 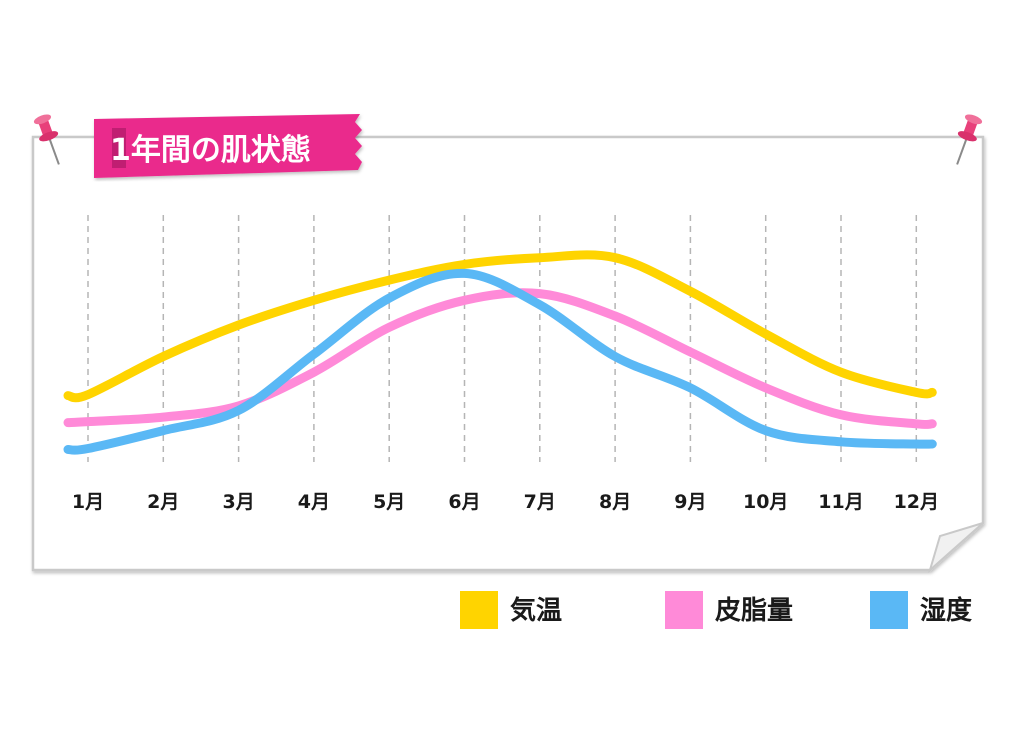 What do you see at coordinates (46, 139) in the screenshot?
I see `pushpin-left-icon` at bounding box center [46, 139].